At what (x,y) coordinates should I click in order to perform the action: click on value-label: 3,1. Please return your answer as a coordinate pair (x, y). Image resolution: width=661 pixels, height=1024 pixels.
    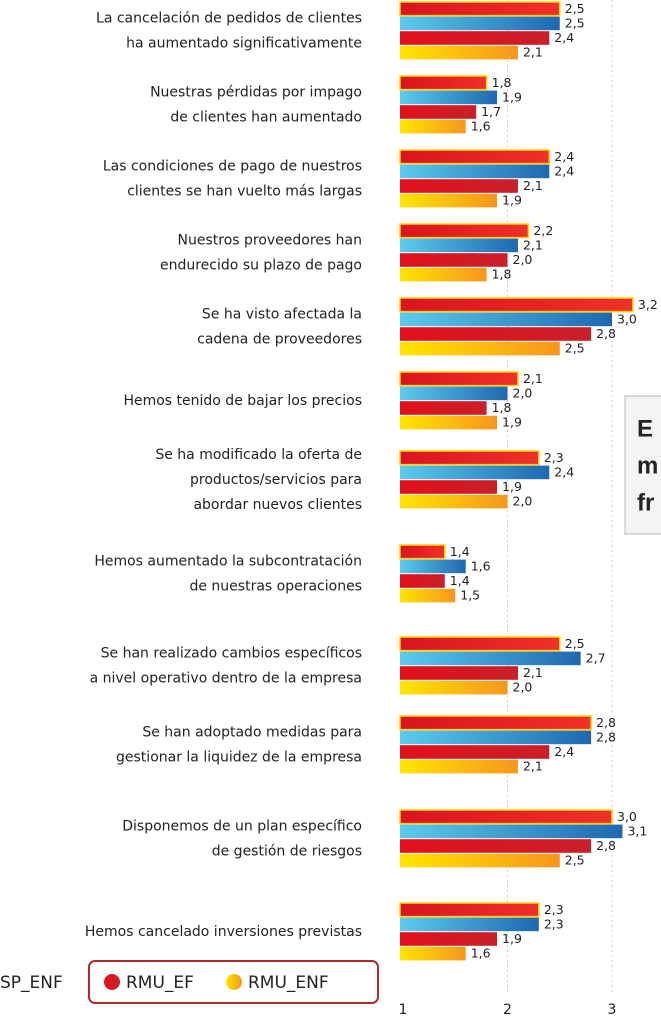
    Looking at the image, I should click on (637, 830).